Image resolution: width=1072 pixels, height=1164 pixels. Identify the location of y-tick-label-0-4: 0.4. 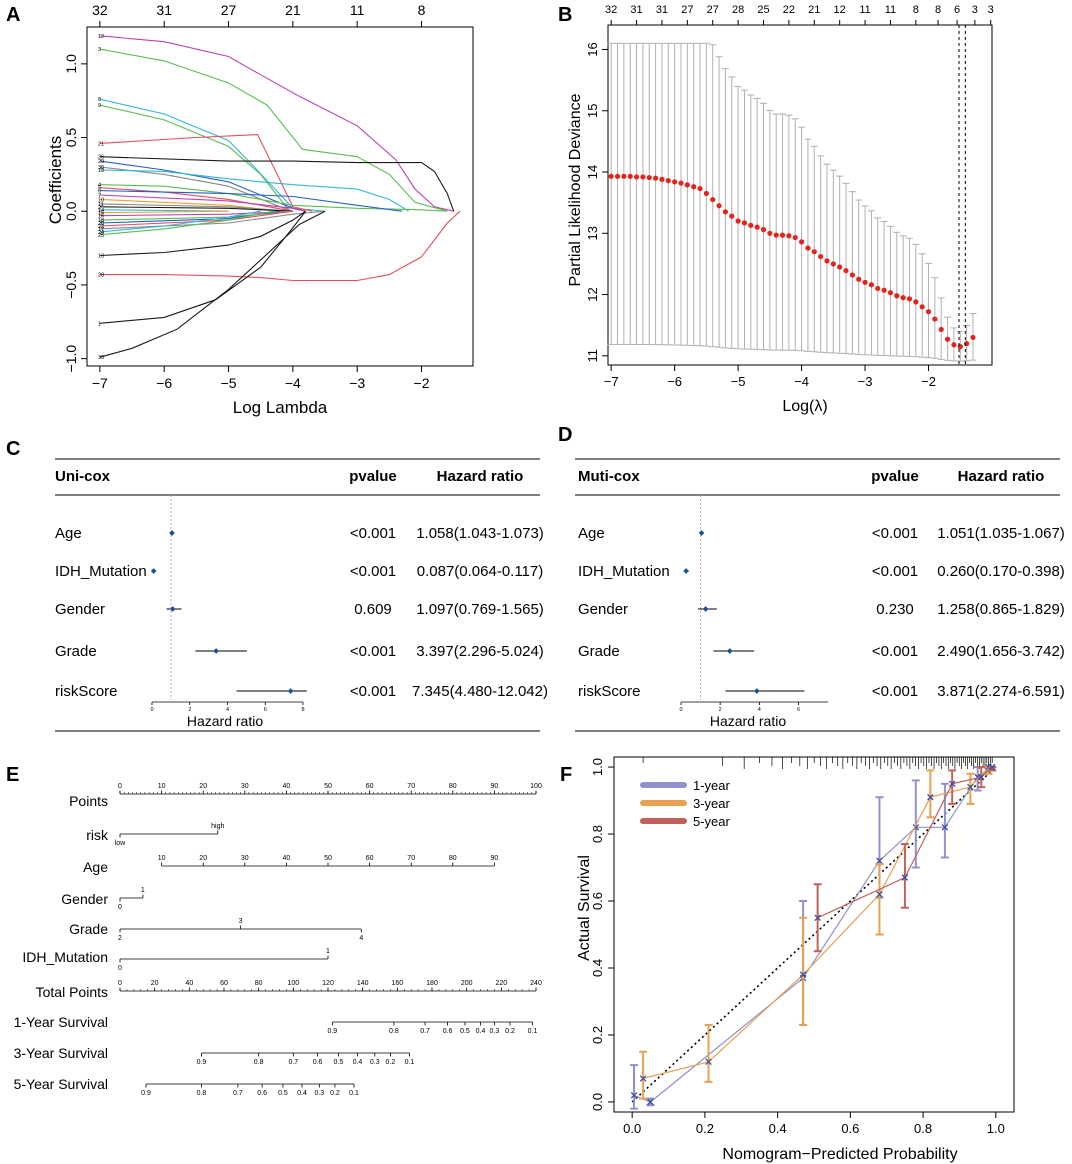
(597, 968).